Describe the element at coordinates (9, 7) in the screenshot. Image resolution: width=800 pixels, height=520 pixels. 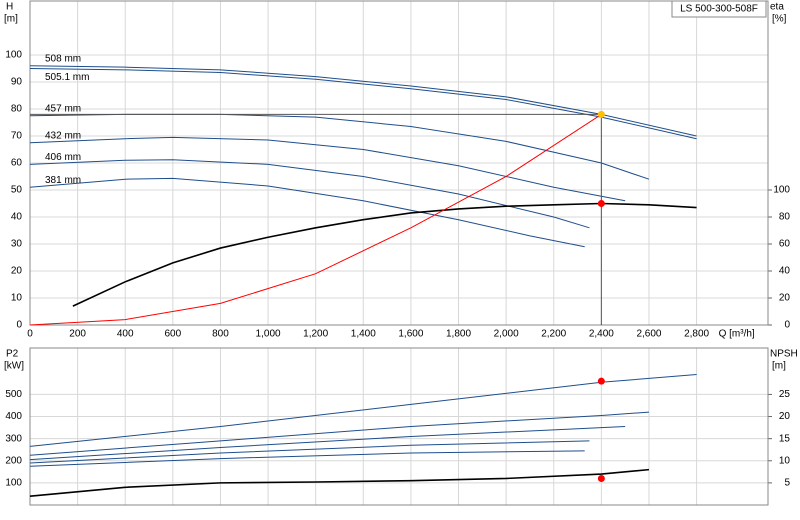
I see `y-axis-label: H` at that location.